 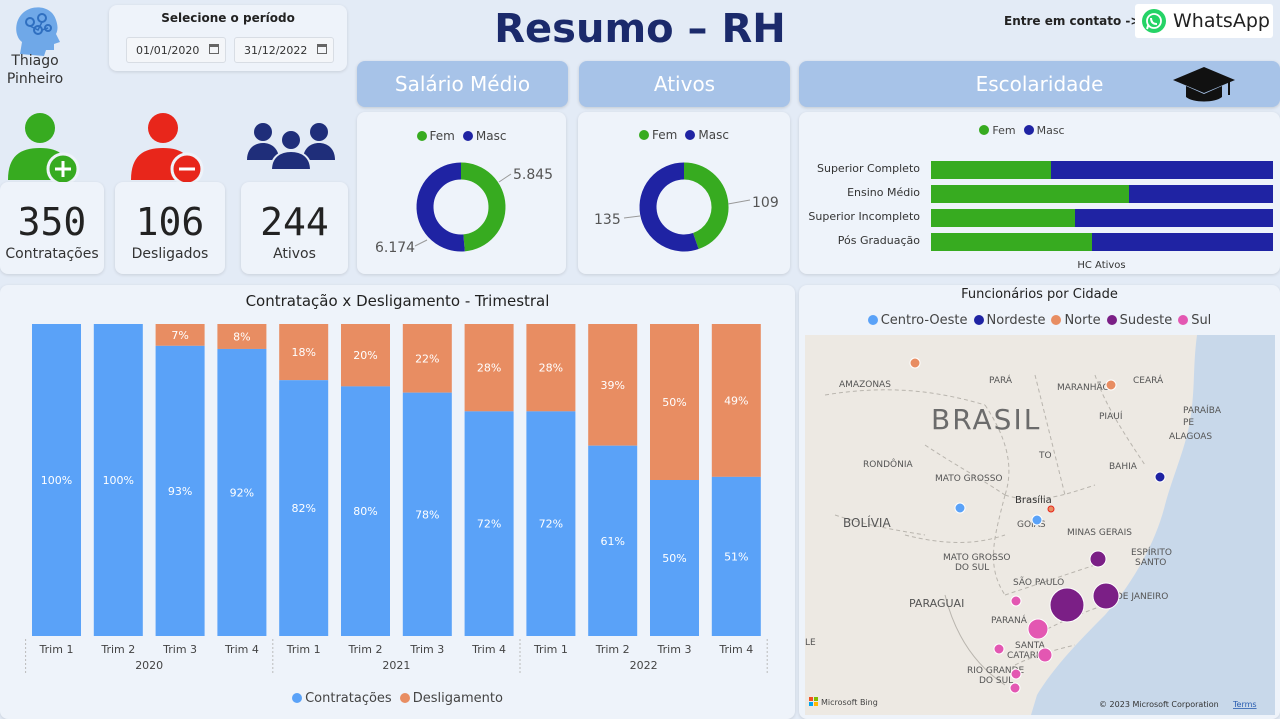 I want to click on map-label: CEARÁ, so click(x=1148, y=380).